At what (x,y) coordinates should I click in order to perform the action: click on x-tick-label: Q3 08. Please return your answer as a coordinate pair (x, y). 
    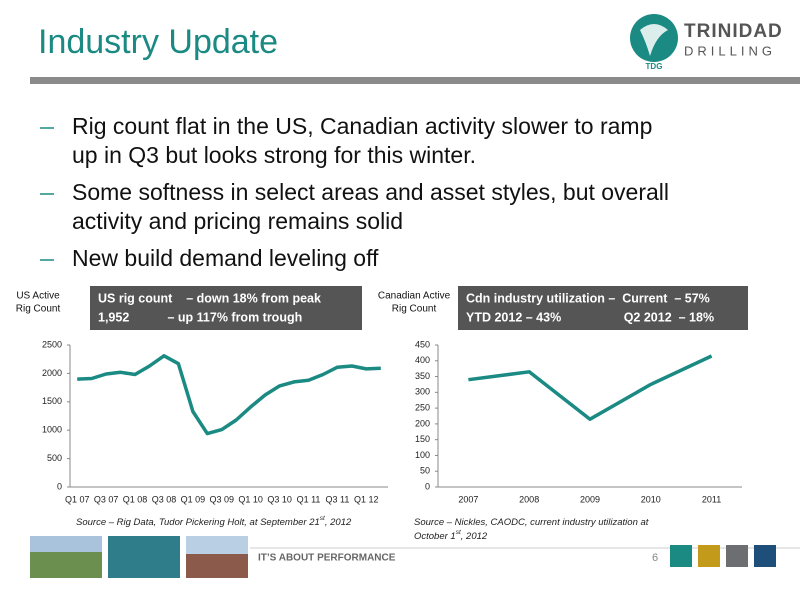
    Looking at the image, I should click on (164, 499).